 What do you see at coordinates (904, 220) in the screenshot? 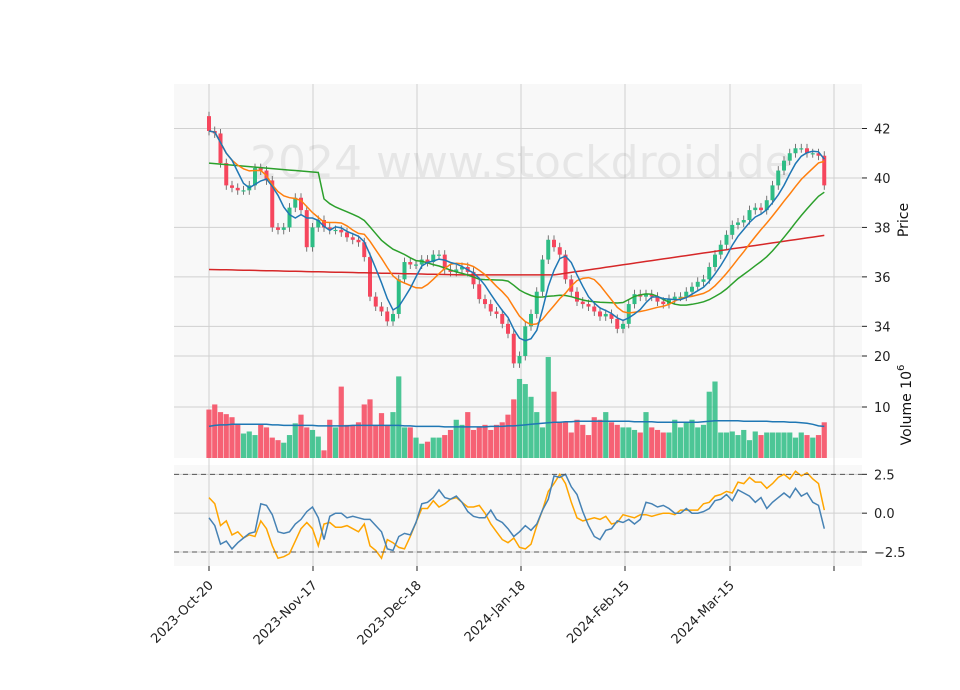
I see `price-axis-label: Price` at bounding box center [904, 220].